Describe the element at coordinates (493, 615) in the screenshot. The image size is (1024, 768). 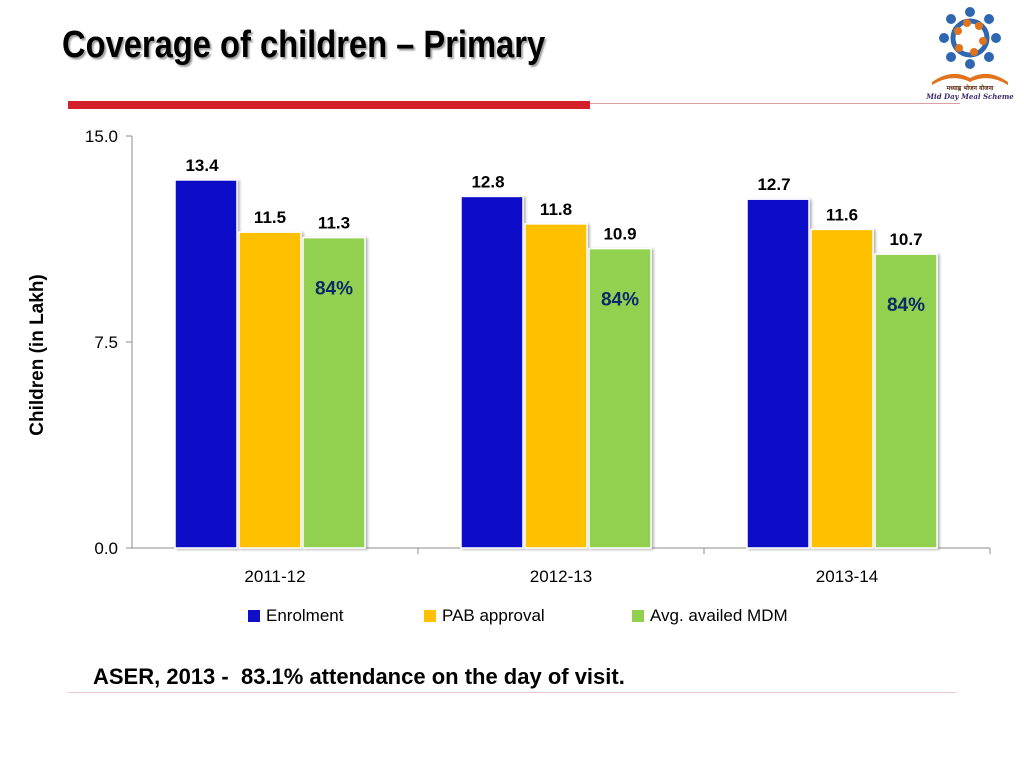
I see `legend-label: PAB approval` at that location.